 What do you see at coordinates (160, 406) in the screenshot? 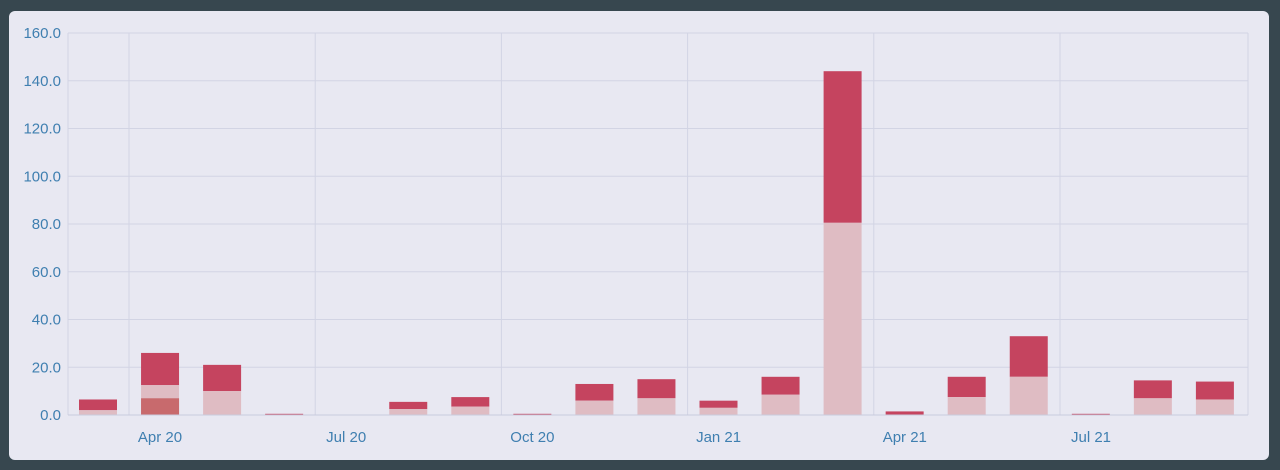
I see `bar-segment-accent` at bounding box center [160, 406].